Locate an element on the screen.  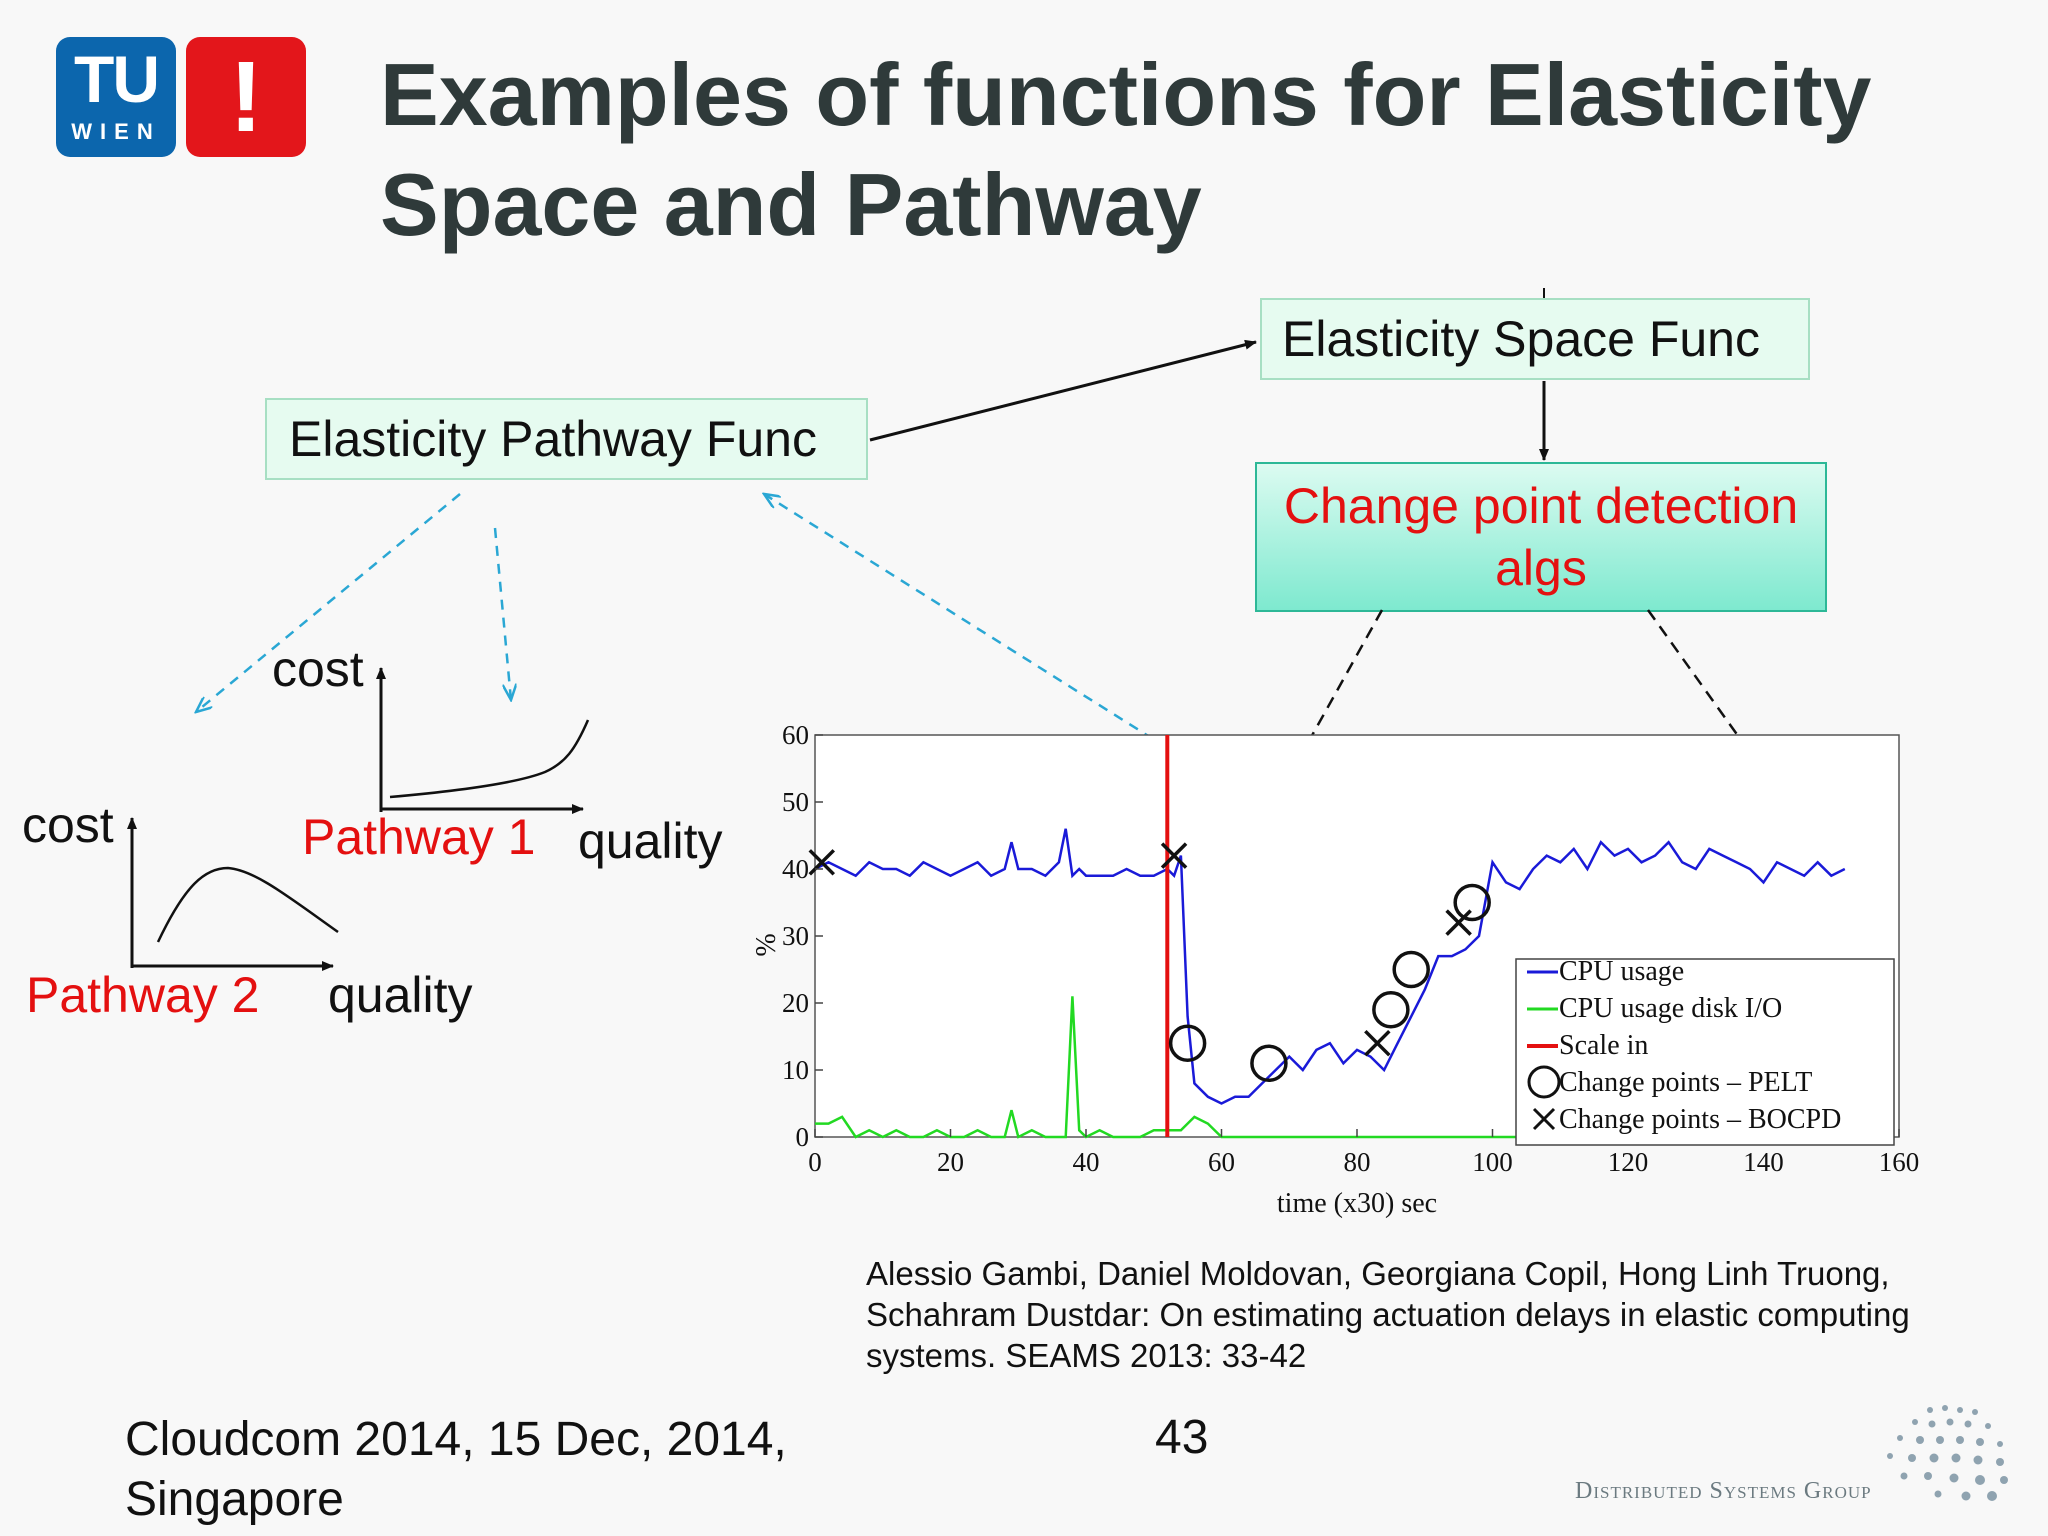
pathway1-curve is located at coordinates (489, 759).